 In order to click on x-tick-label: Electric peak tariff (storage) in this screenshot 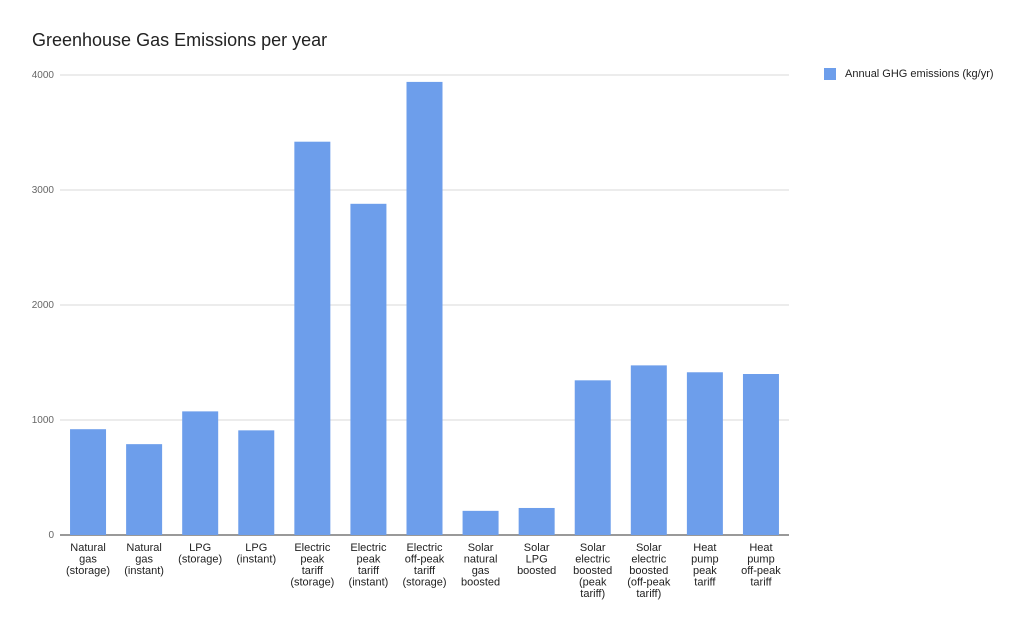, I will do `click(312, 565)`.